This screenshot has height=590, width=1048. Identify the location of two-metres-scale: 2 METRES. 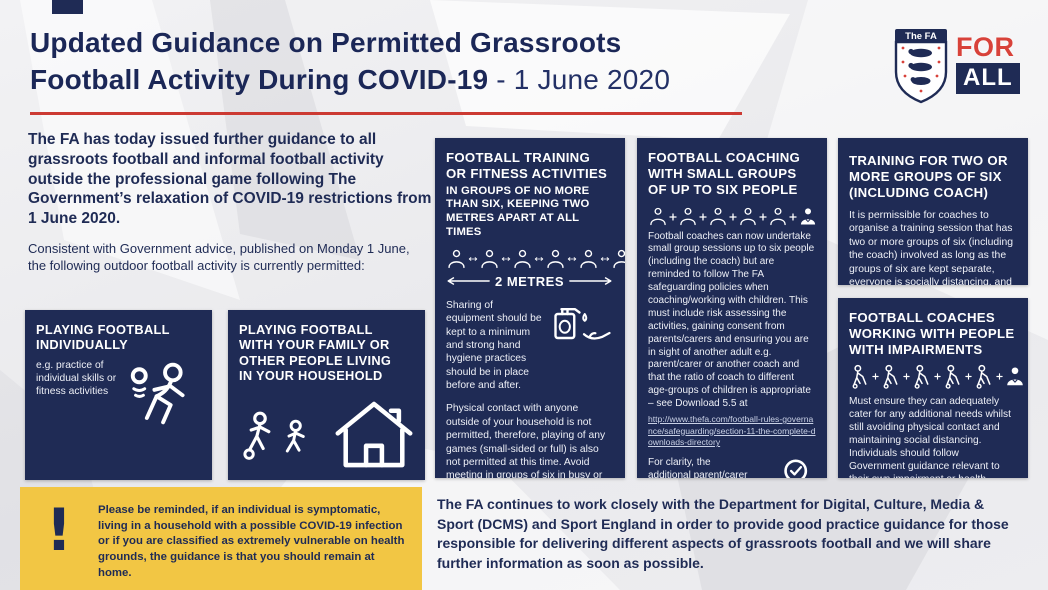
(530, 281).